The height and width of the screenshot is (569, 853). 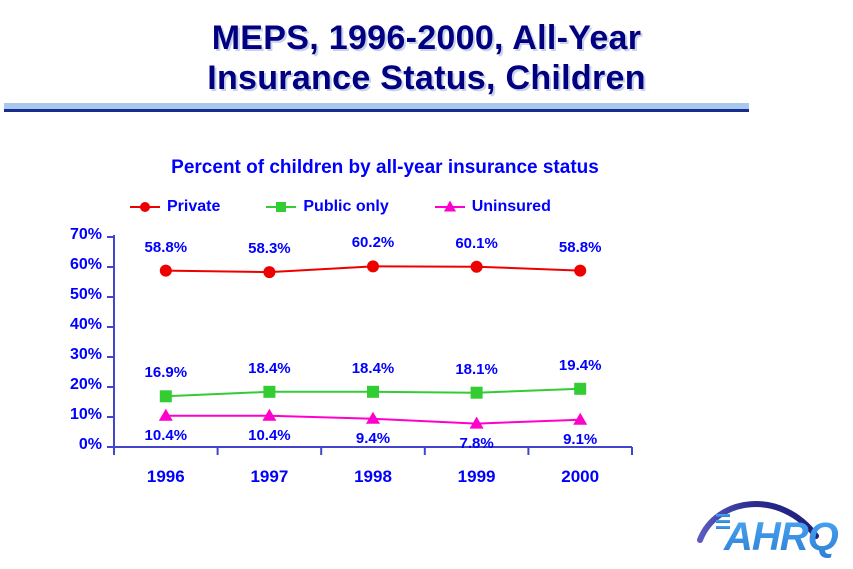 I want to click on data-label-public-only: 19.4%, so click(x=580, y=365).